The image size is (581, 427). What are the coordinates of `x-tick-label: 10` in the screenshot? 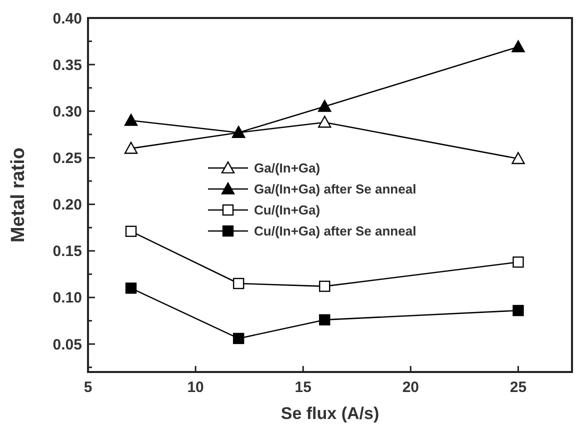 It's located at (195, 387).